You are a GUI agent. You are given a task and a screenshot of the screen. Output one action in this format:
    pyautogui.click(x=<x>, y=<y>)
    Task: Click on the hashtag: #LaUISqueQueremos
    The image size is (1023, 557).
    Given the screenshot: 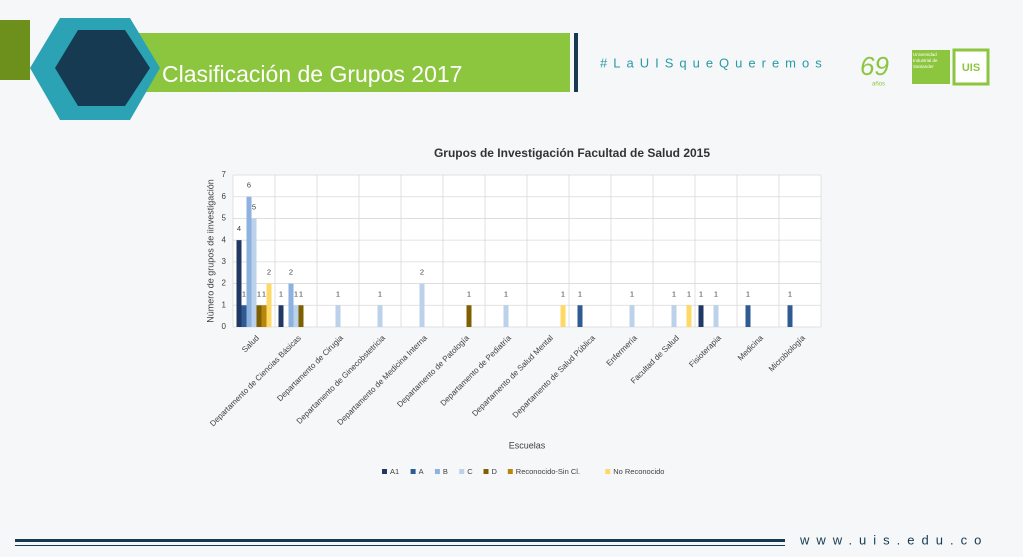 What is the action you would take?
    pyautogui.click(x=714, y=62)
    